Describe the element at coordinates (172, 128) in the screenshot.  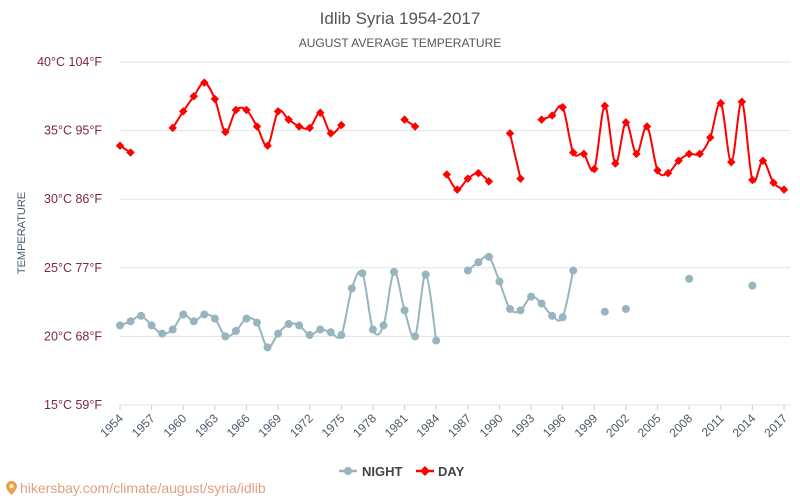
I see `day-point-1959` at that location.